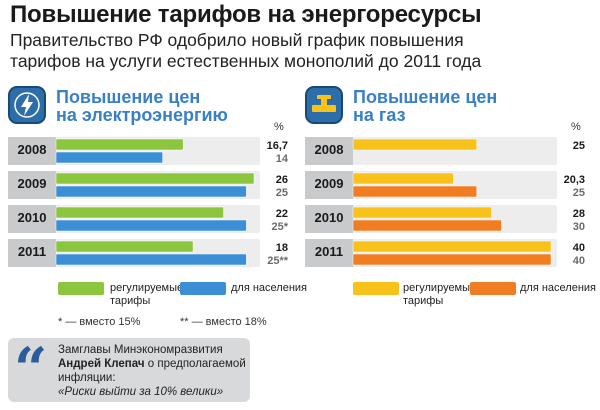  What do you see at coordinates (452, 259) in the screenshot?
I see `bar-gas-2011-population` at bounding box center [452, 259].